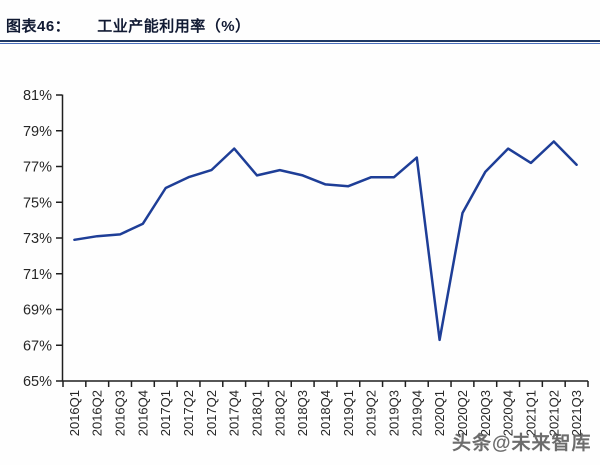 This screenshot has width=600, height=465. Describe the element at coordinates (485, 413) in the screenshot. I see `x-axis-tick-label: 2020Q3` at that location.